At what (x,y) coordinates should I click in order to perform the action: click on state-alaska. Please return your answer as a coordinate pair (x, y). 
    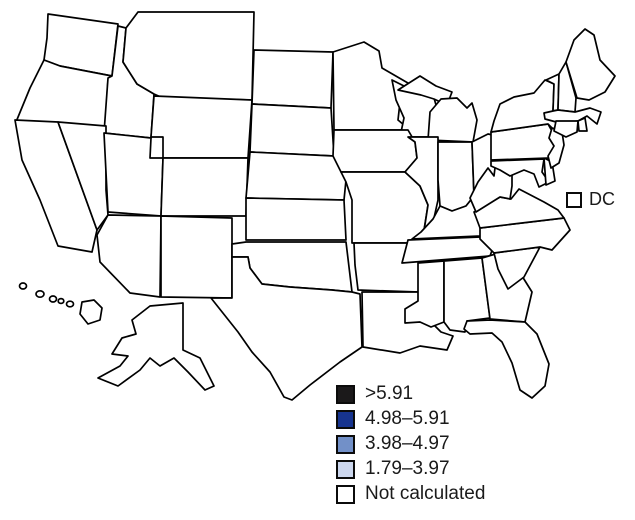
    Looking at the image, I should click on (156, 346).